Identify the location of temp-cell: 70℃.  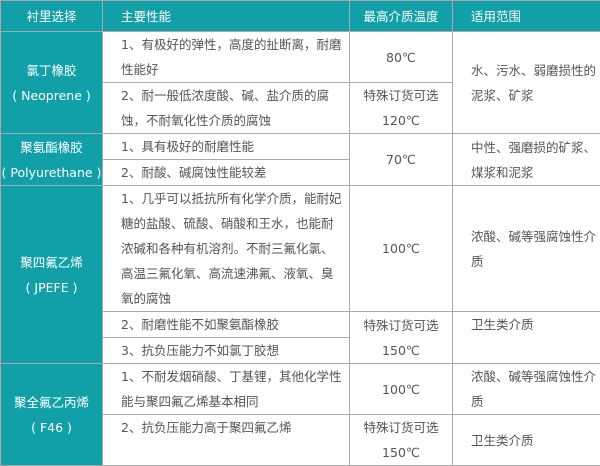
(401, 160).